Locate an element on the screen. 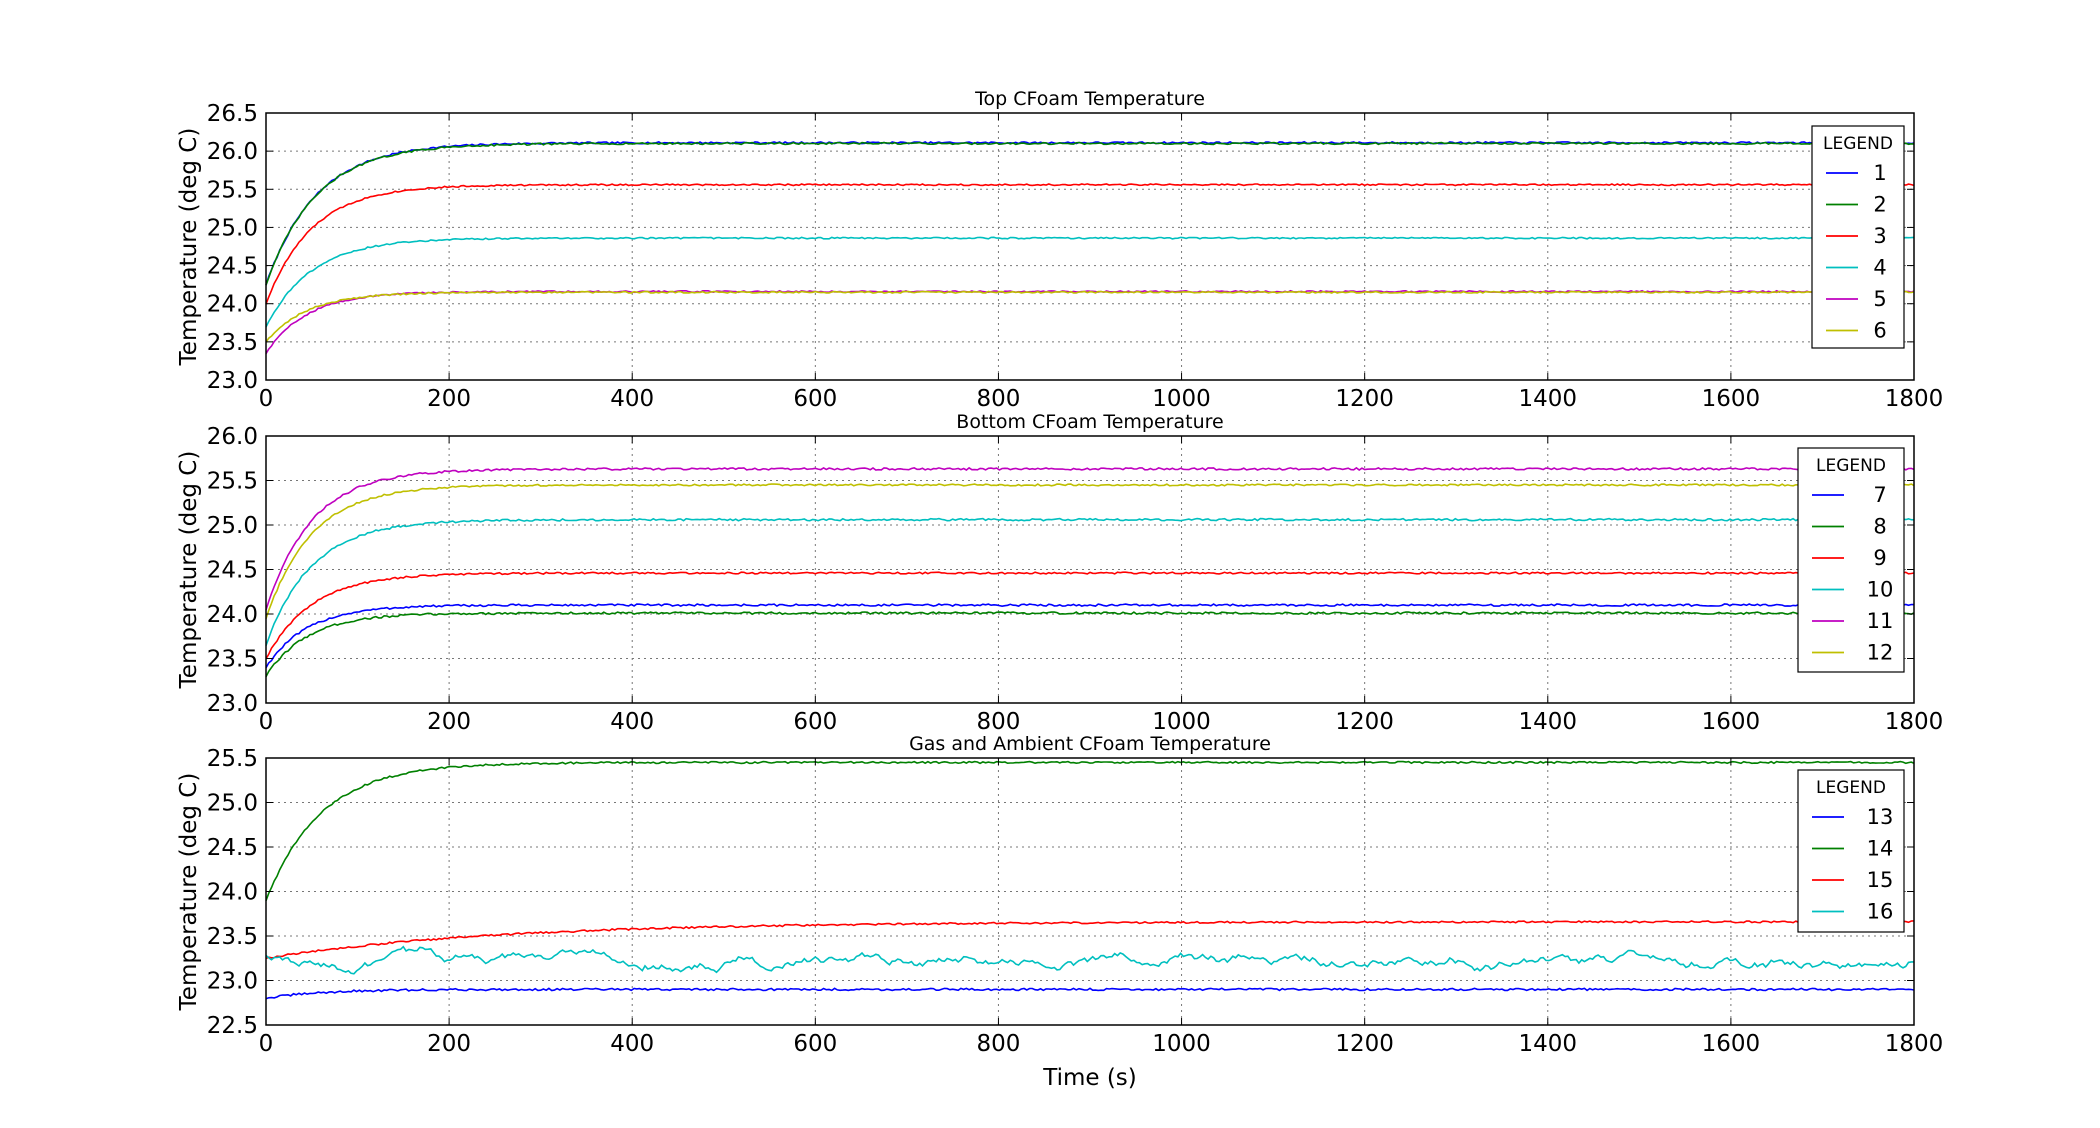 Image resolution: width=2100 pixels, height=1128 pixels. legend-label-8: 8 is located at coordinates (1879, 527).